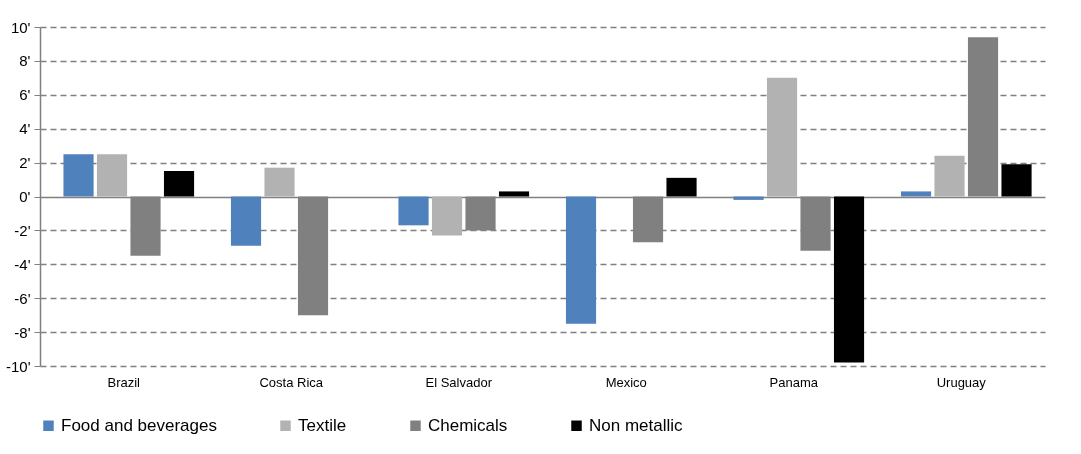 This screenshot has width=1081, height=454. I want to click on y-tick-label: 8', so click(25, 61).